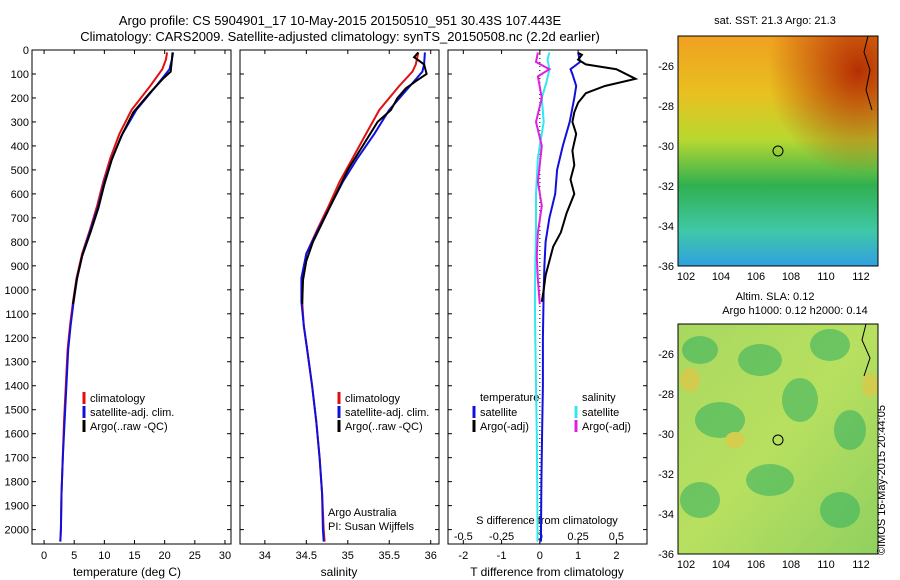  I want to click on sla-map-coastline, so click(866, 350).